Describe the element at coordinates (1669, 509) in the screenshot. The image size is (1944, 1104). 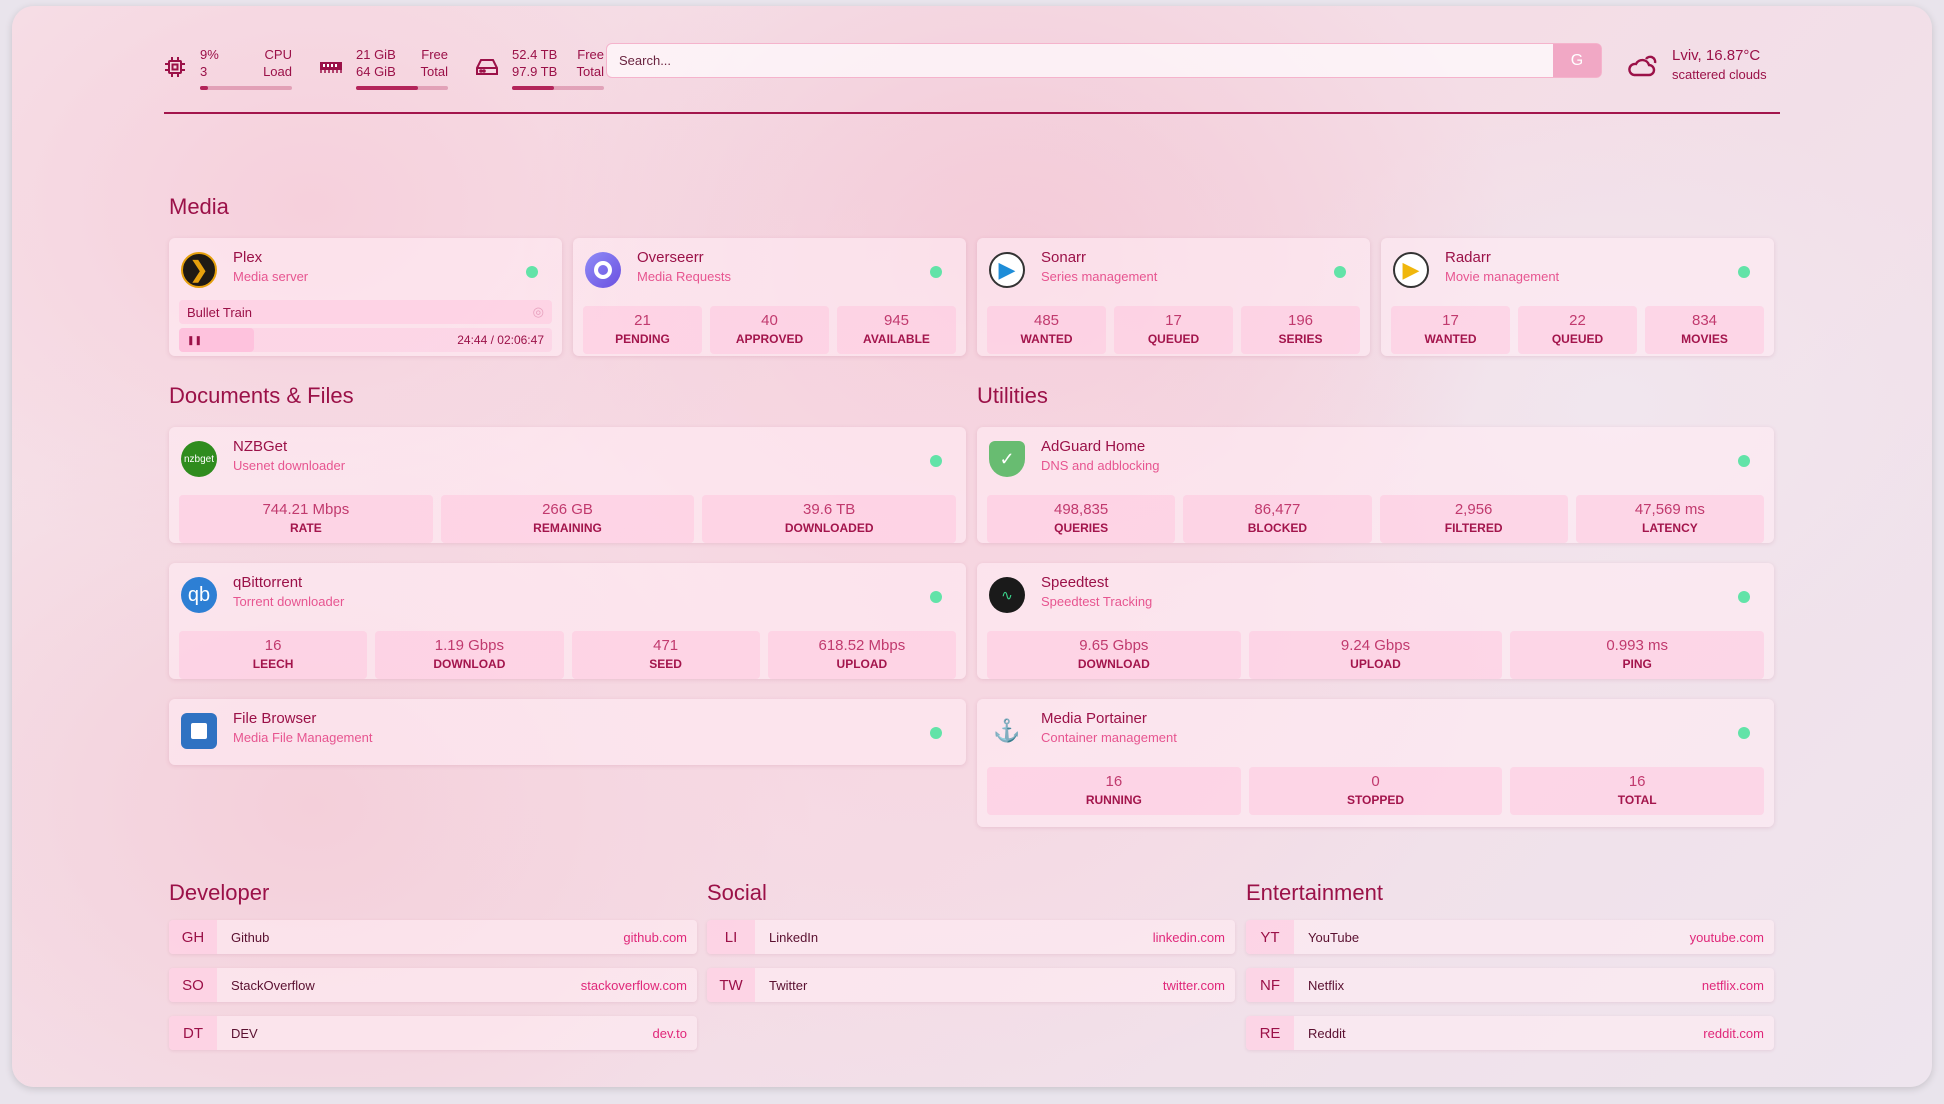
I see `stat-value: 47,569 ms` at that location.